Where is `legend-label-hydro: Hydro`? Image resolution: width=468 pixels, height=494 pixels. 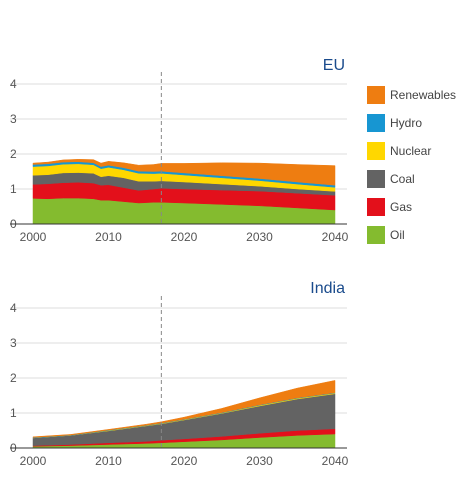 legend-label-hydro: Hydro is located at coordinates (406, 123).